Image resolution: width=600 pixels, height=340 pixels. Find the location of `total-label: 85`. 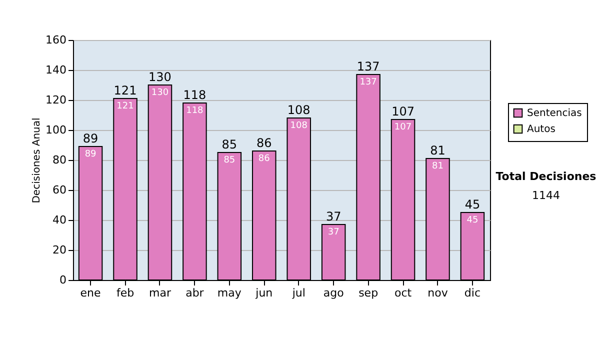

total-label: 85 is located at coordinates (230, 145).